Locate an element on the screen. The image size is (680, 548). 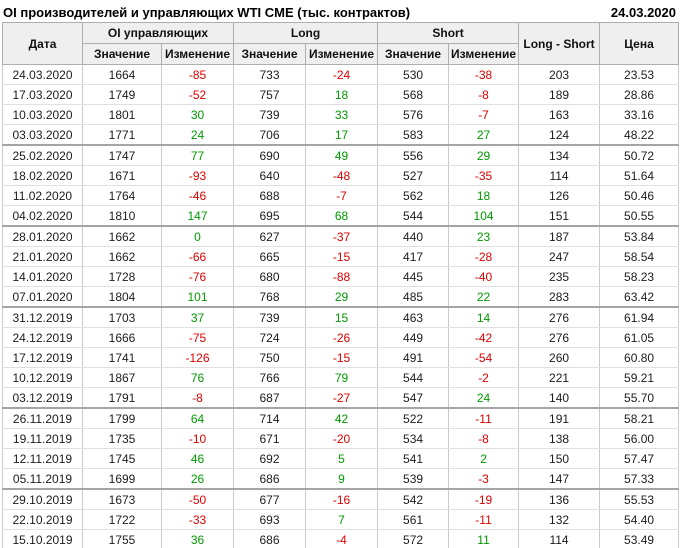
long-value-cell: 686 is located at coordinates (270, 538).